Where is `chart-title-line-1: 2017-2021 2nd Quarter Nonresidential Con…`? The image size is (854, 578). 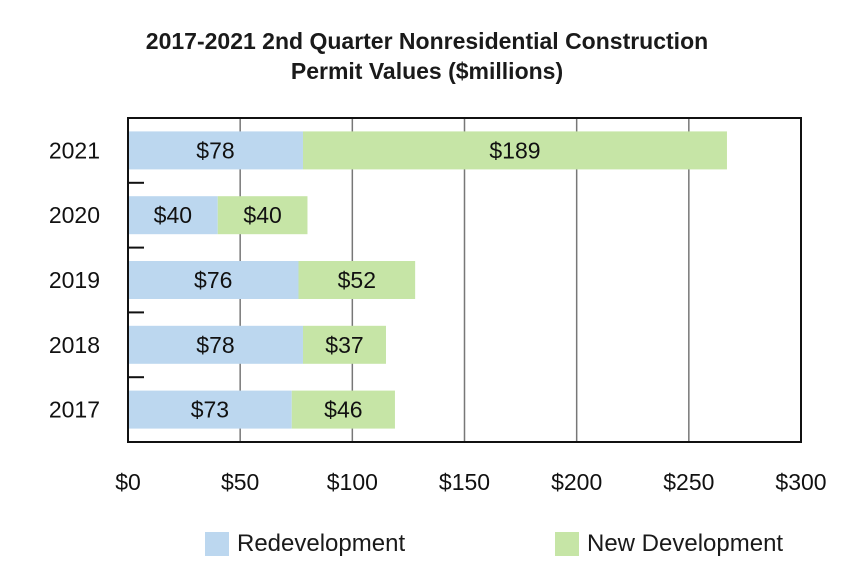
chart-title-line-1: 2017-2021 2nd Quarter Nonresidential Con… is located at coordinates (427, 41).